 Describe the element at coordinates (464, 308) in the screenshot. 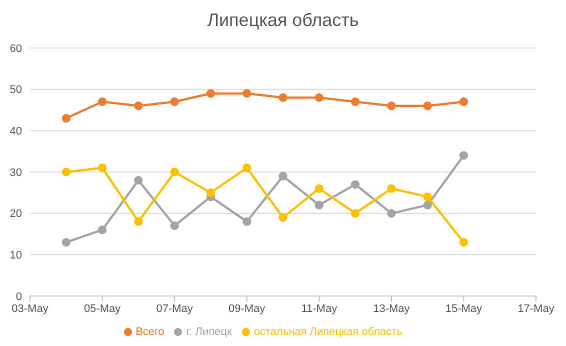

I see `x-tick-label: 15-May` at that location.